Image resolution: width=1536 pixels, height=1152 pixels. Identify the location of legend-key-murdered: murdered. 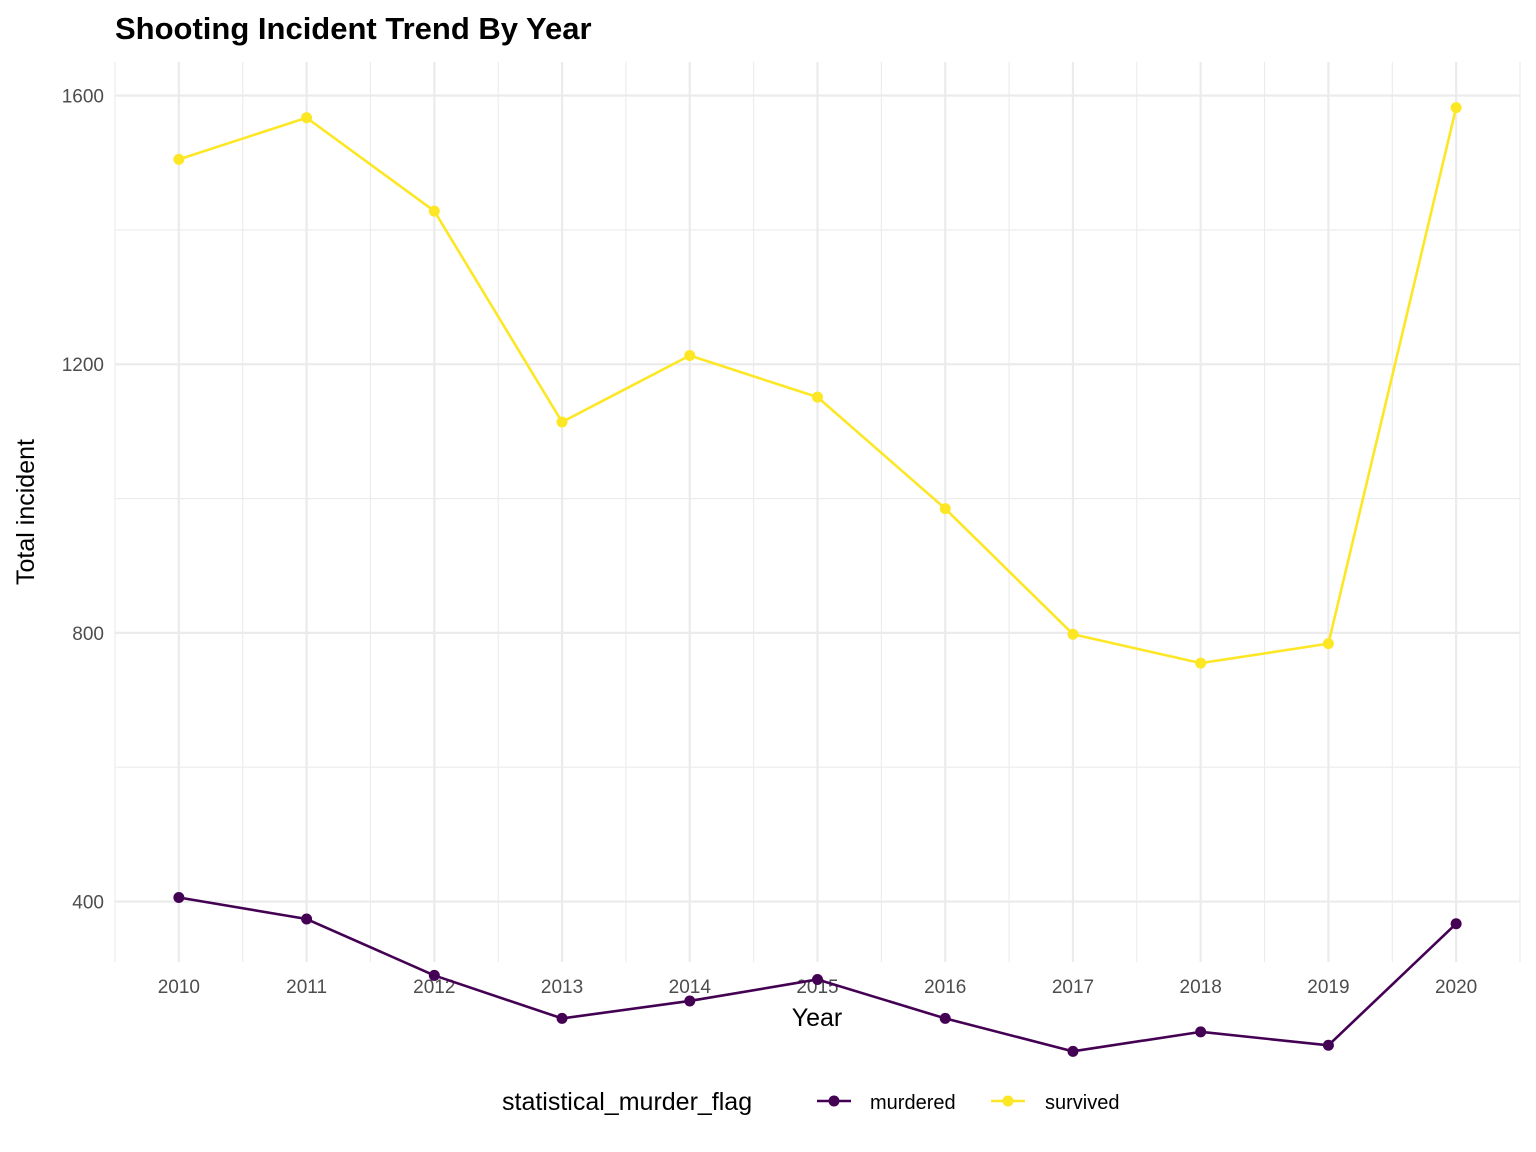
(886, 1103).